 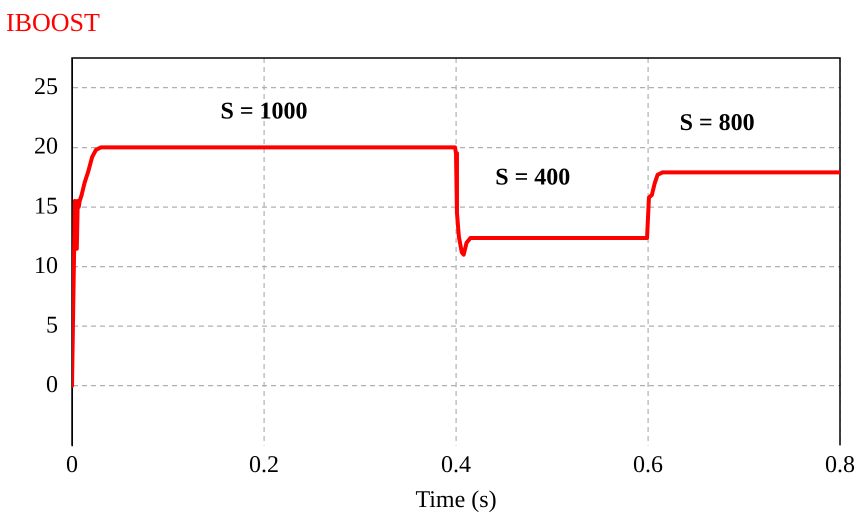 I want to click on y-tick-label: 0, so click(x=52, y=385).